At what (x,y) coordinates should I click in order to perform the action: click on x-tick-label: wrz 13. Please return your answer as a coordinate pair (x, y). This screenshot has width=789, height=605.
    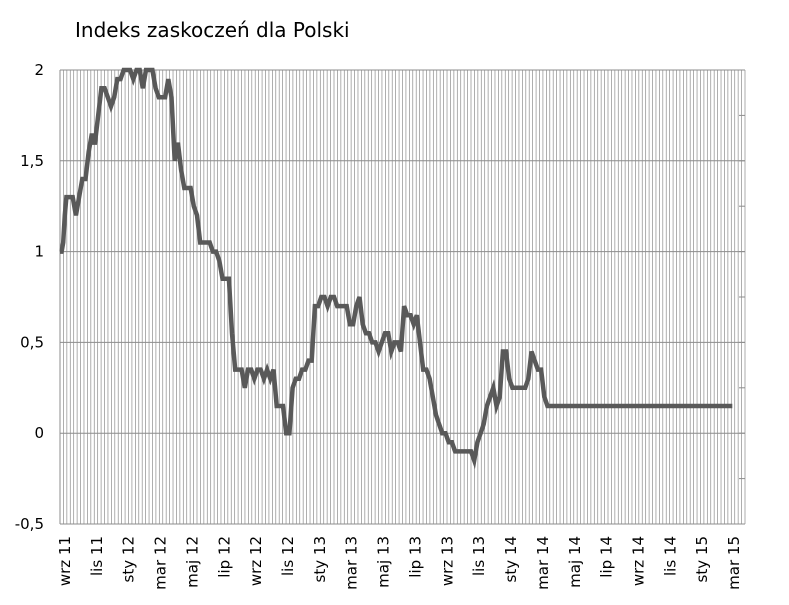
    Looking at the image, I should click on (447, 561).